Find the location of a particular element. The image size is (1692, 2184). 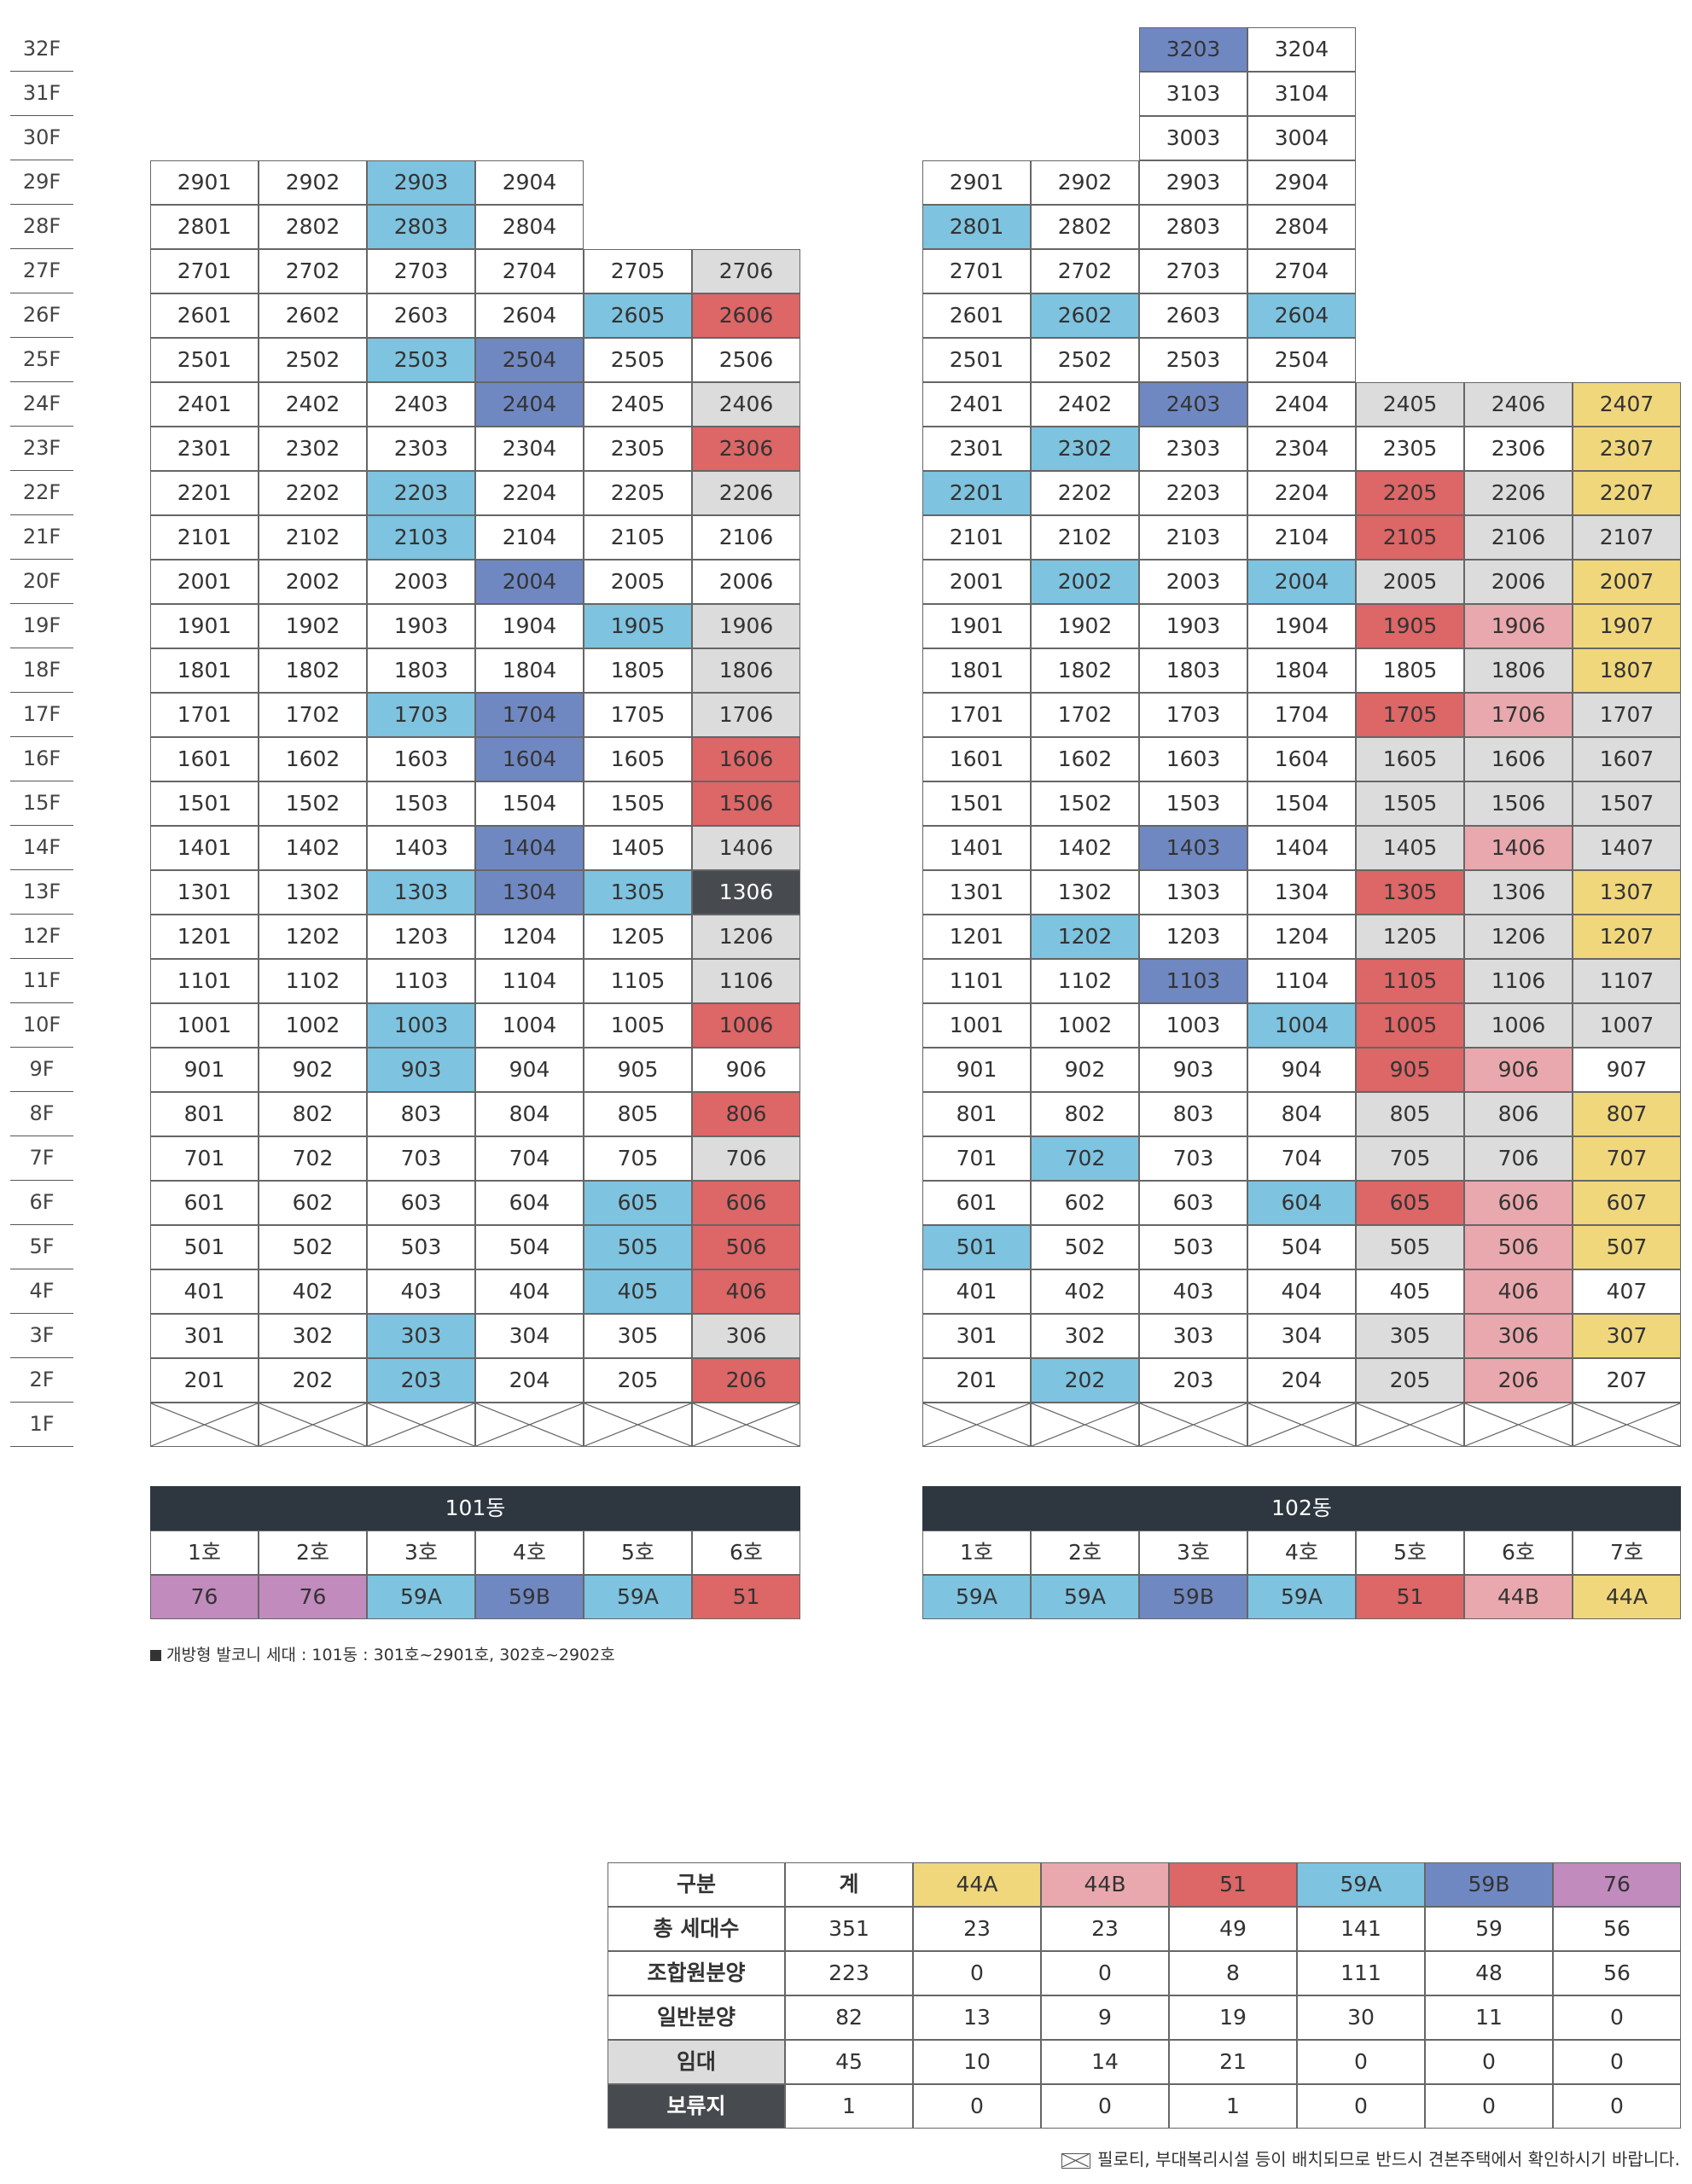

unit-cell: 603 is located at coordinates (1193, 1203).